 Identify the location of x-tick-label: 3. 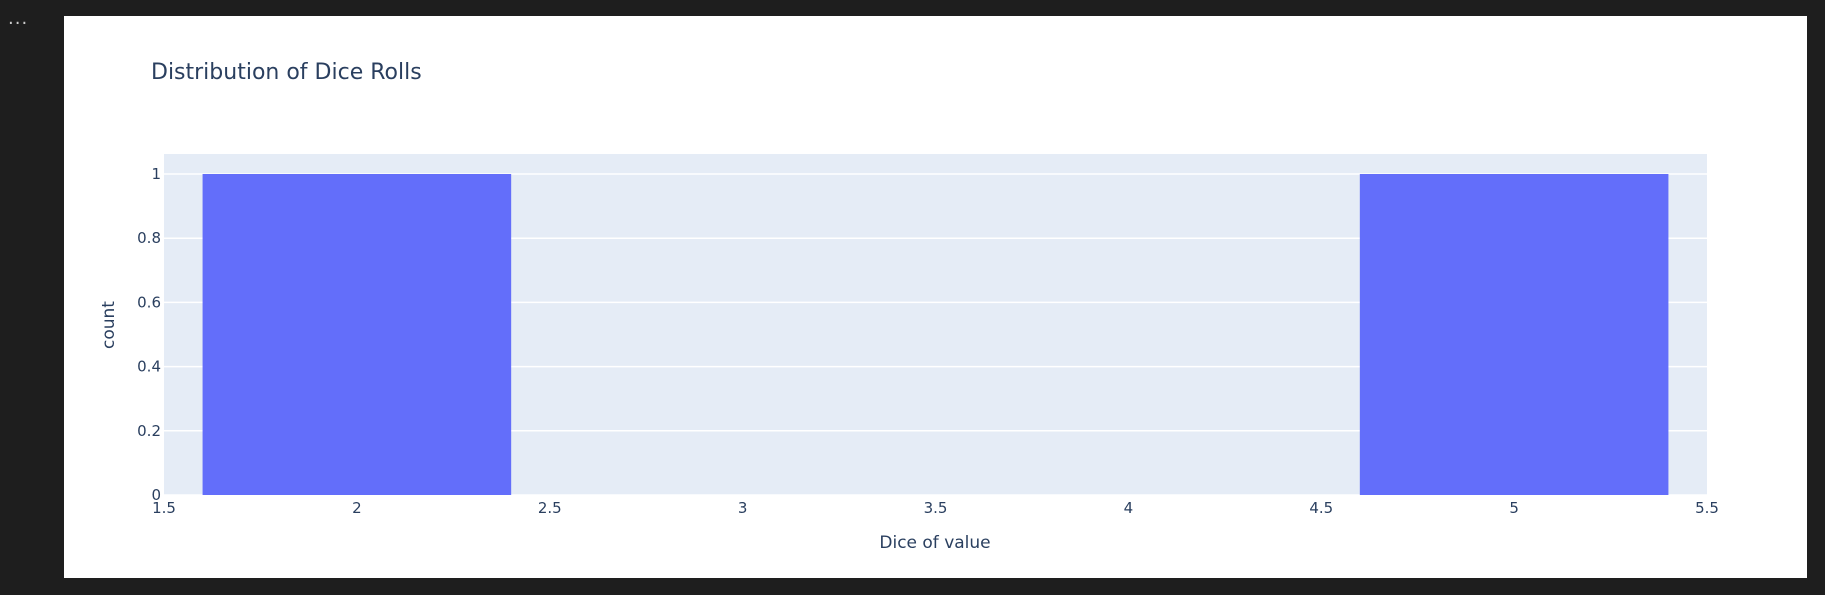
(743, 508).